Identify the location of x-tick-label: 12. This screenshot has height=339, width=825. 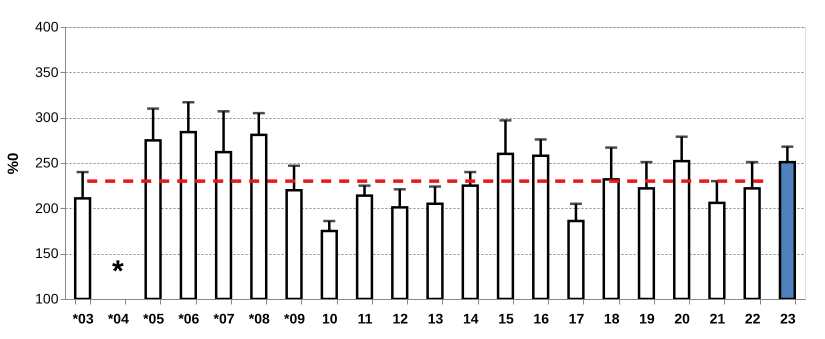
(400, 318).